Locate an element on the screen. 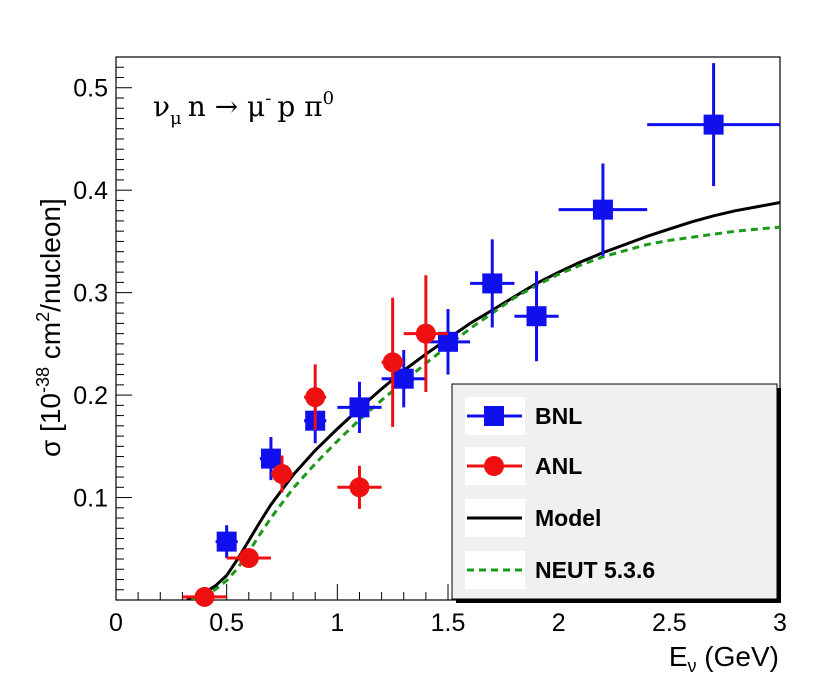 The width and height of the screenshot is (830, 680). x-axis-title-main: E is located at coordinates (678, 656).